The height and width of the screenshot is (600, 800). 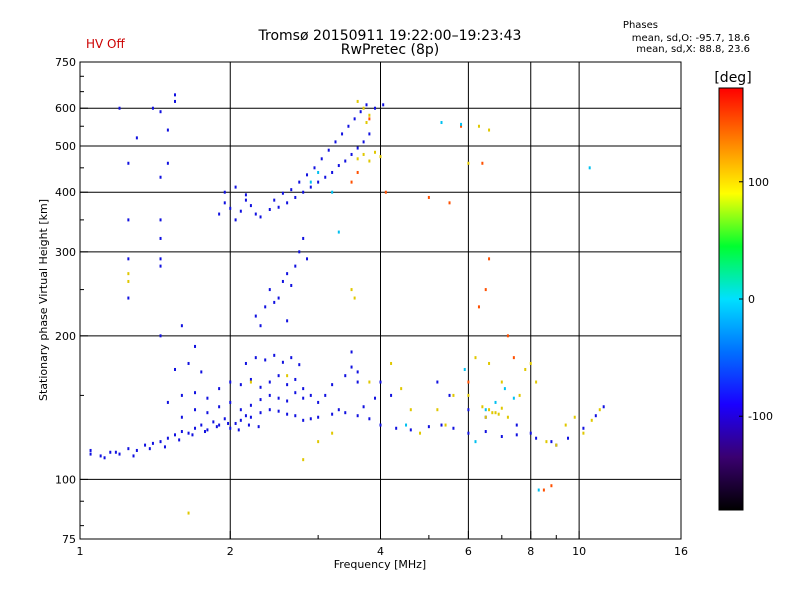 What do you see at coordinates (65, 479) in the screenshot?
I see `y-tick-label: 100` at bounding box center [65, 479].